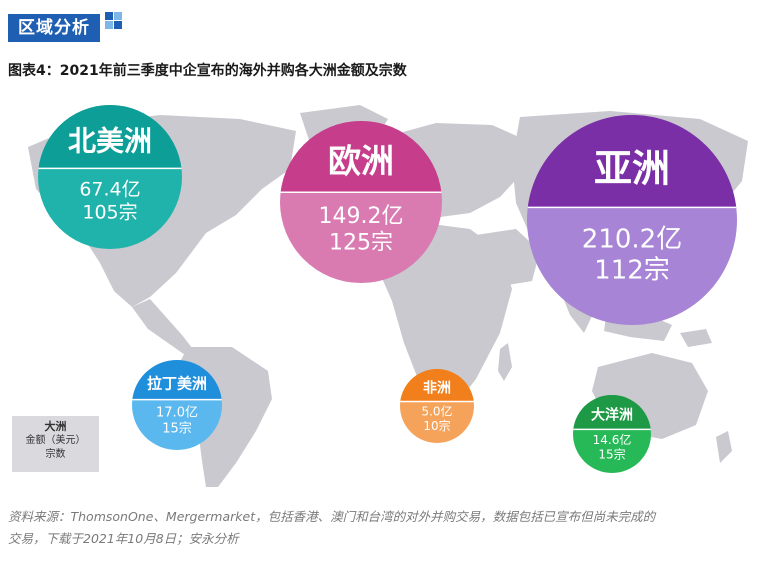  I want to click on bubble-oceania-deals: 15宗, so click(611, 454).